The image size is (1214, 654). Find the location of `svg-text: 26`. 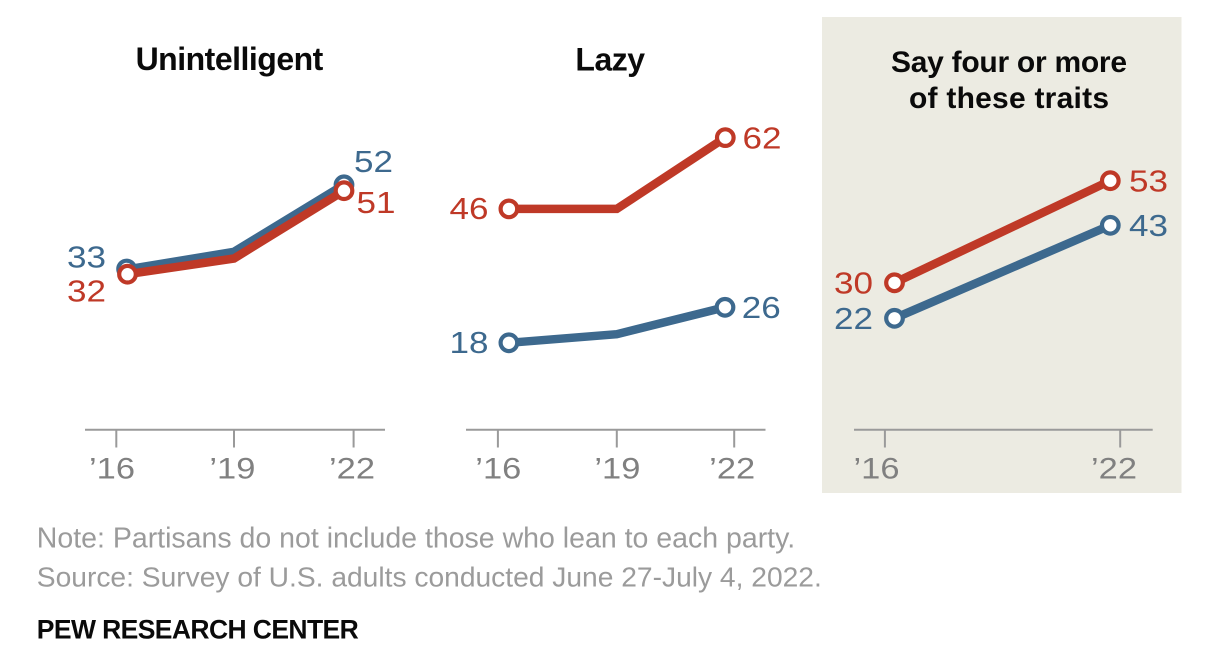

svg-text: 26 is located at coordinates (761, 307).